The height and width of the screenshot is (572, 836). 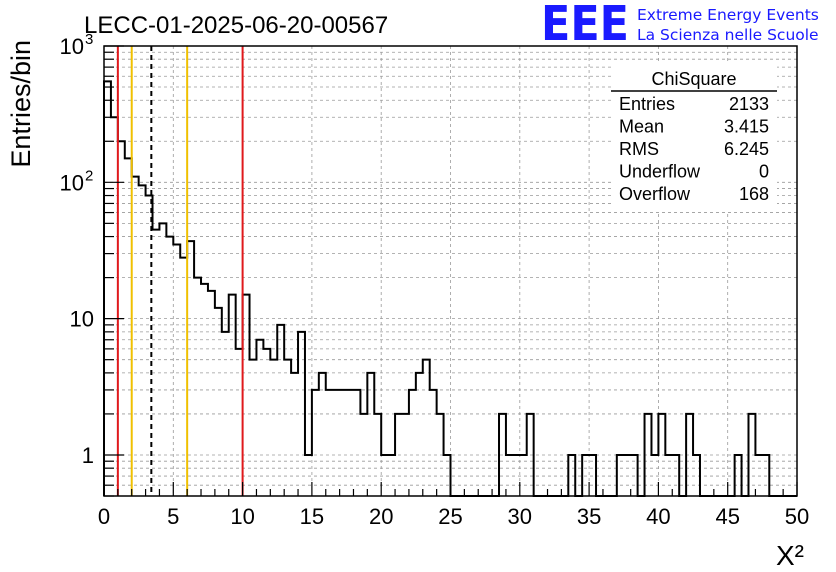 I want to click on x-tick-label: 5, so click(x=173, y=516).